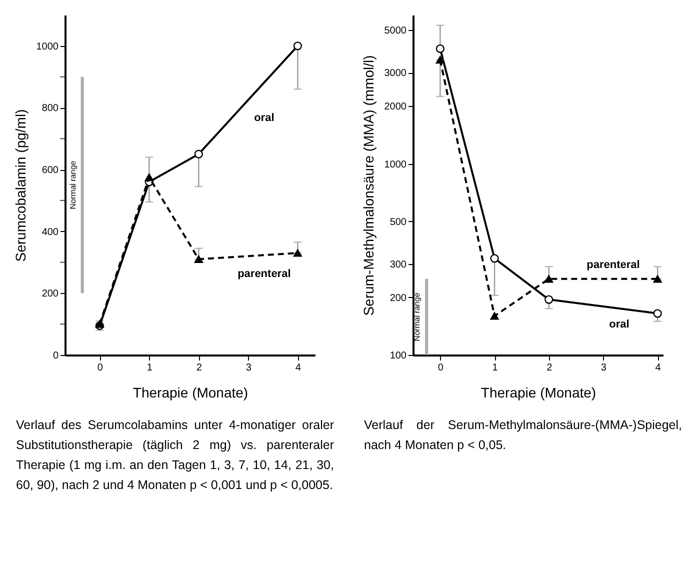 The width and height of the screenshot is (698, 570). What do you see at coordinates (175, 455) in the screenshot?
I see `text: Verlauf des Serumcolabamins unter 4-monatiger oraler Substitutionstherapie (täglich 2 mg) vs. parenteraler Therapie (1 mg i.m. an den Tagen 1, 3, 7, 10, 14, 21, 30, 60, 90), nach 2 und 4 Monaten p < 0,001 und p < 0,0005.` at bounding box center [175, 455].